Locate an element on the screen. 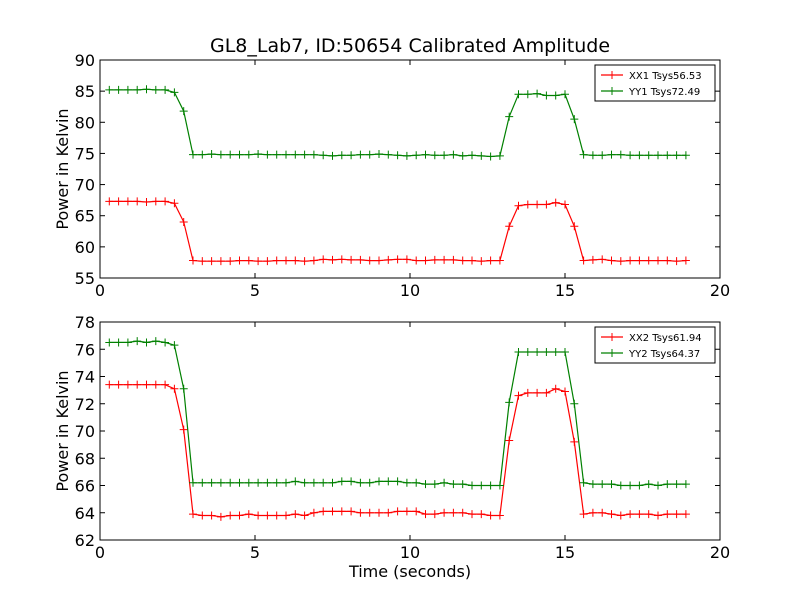 The height and width of the screenshot is (600, 800). y-tick-label: 65 is located at coordinates (85, 216).